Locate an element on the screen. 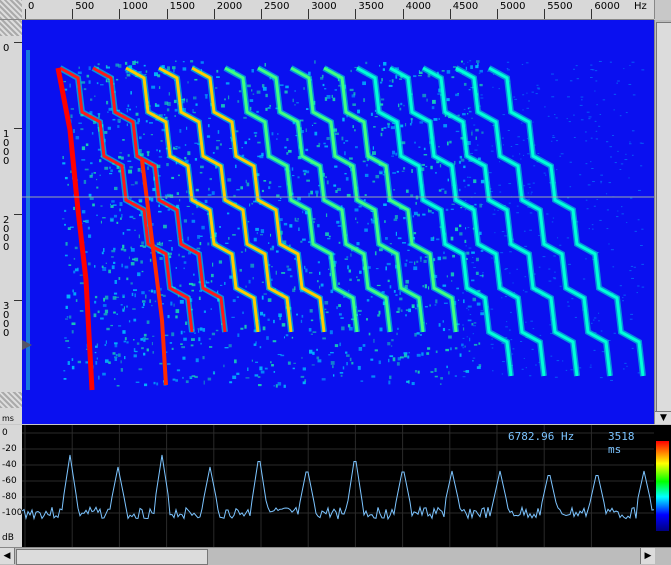  time-unit-label: ms is located at coordinates (8, 418).